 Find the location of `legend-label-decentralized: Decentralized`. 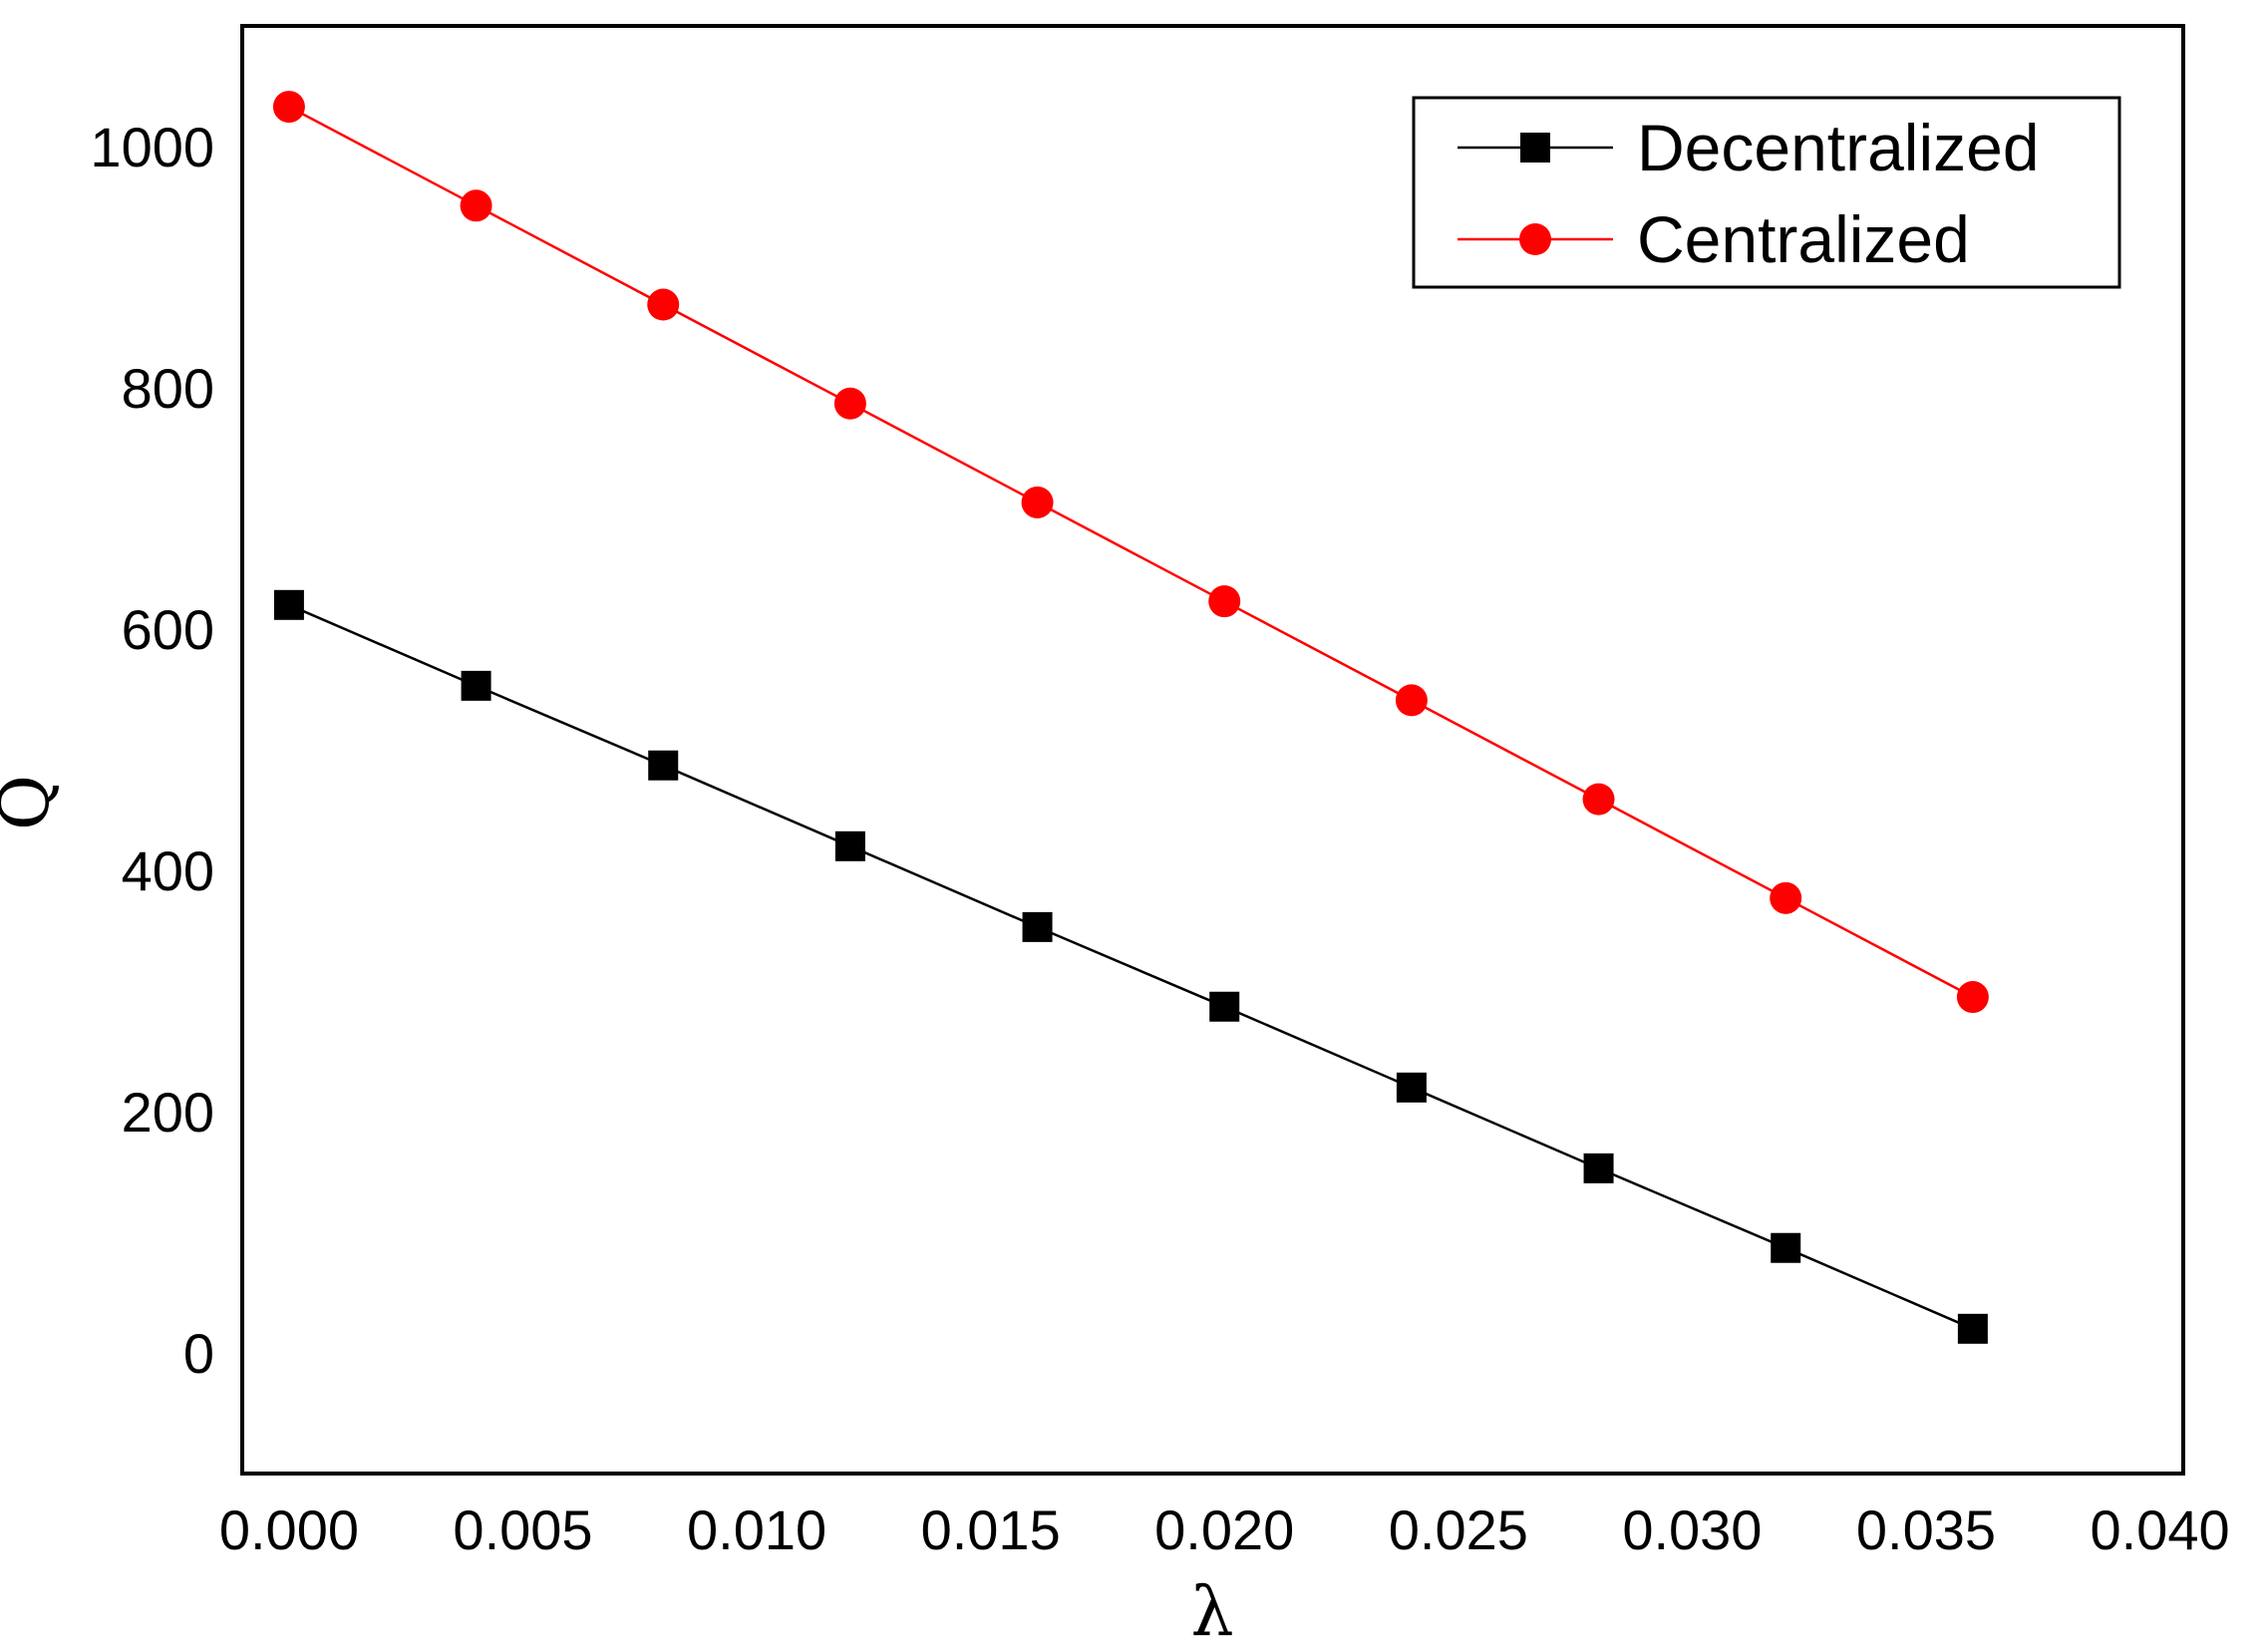

legend-label-decentralized: Decentralized is located at coordinates (1838, 147).